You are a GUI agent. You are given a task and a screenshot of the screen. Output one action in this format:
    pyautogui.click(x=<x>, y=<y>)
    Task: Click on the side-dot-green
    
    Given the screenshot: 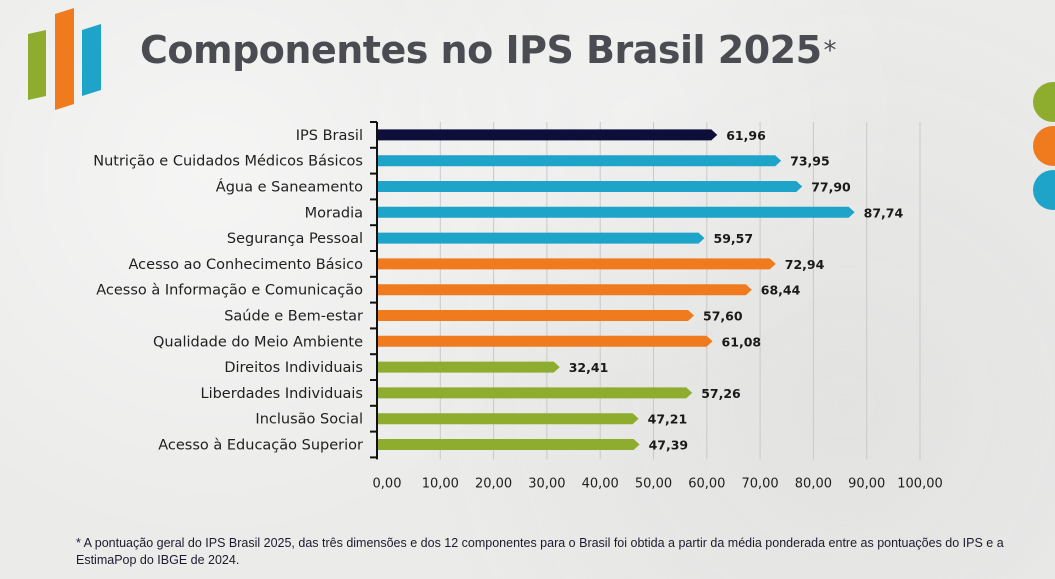 What is the action you would take?
    pyautogui.click(x=1044, y=102)
    